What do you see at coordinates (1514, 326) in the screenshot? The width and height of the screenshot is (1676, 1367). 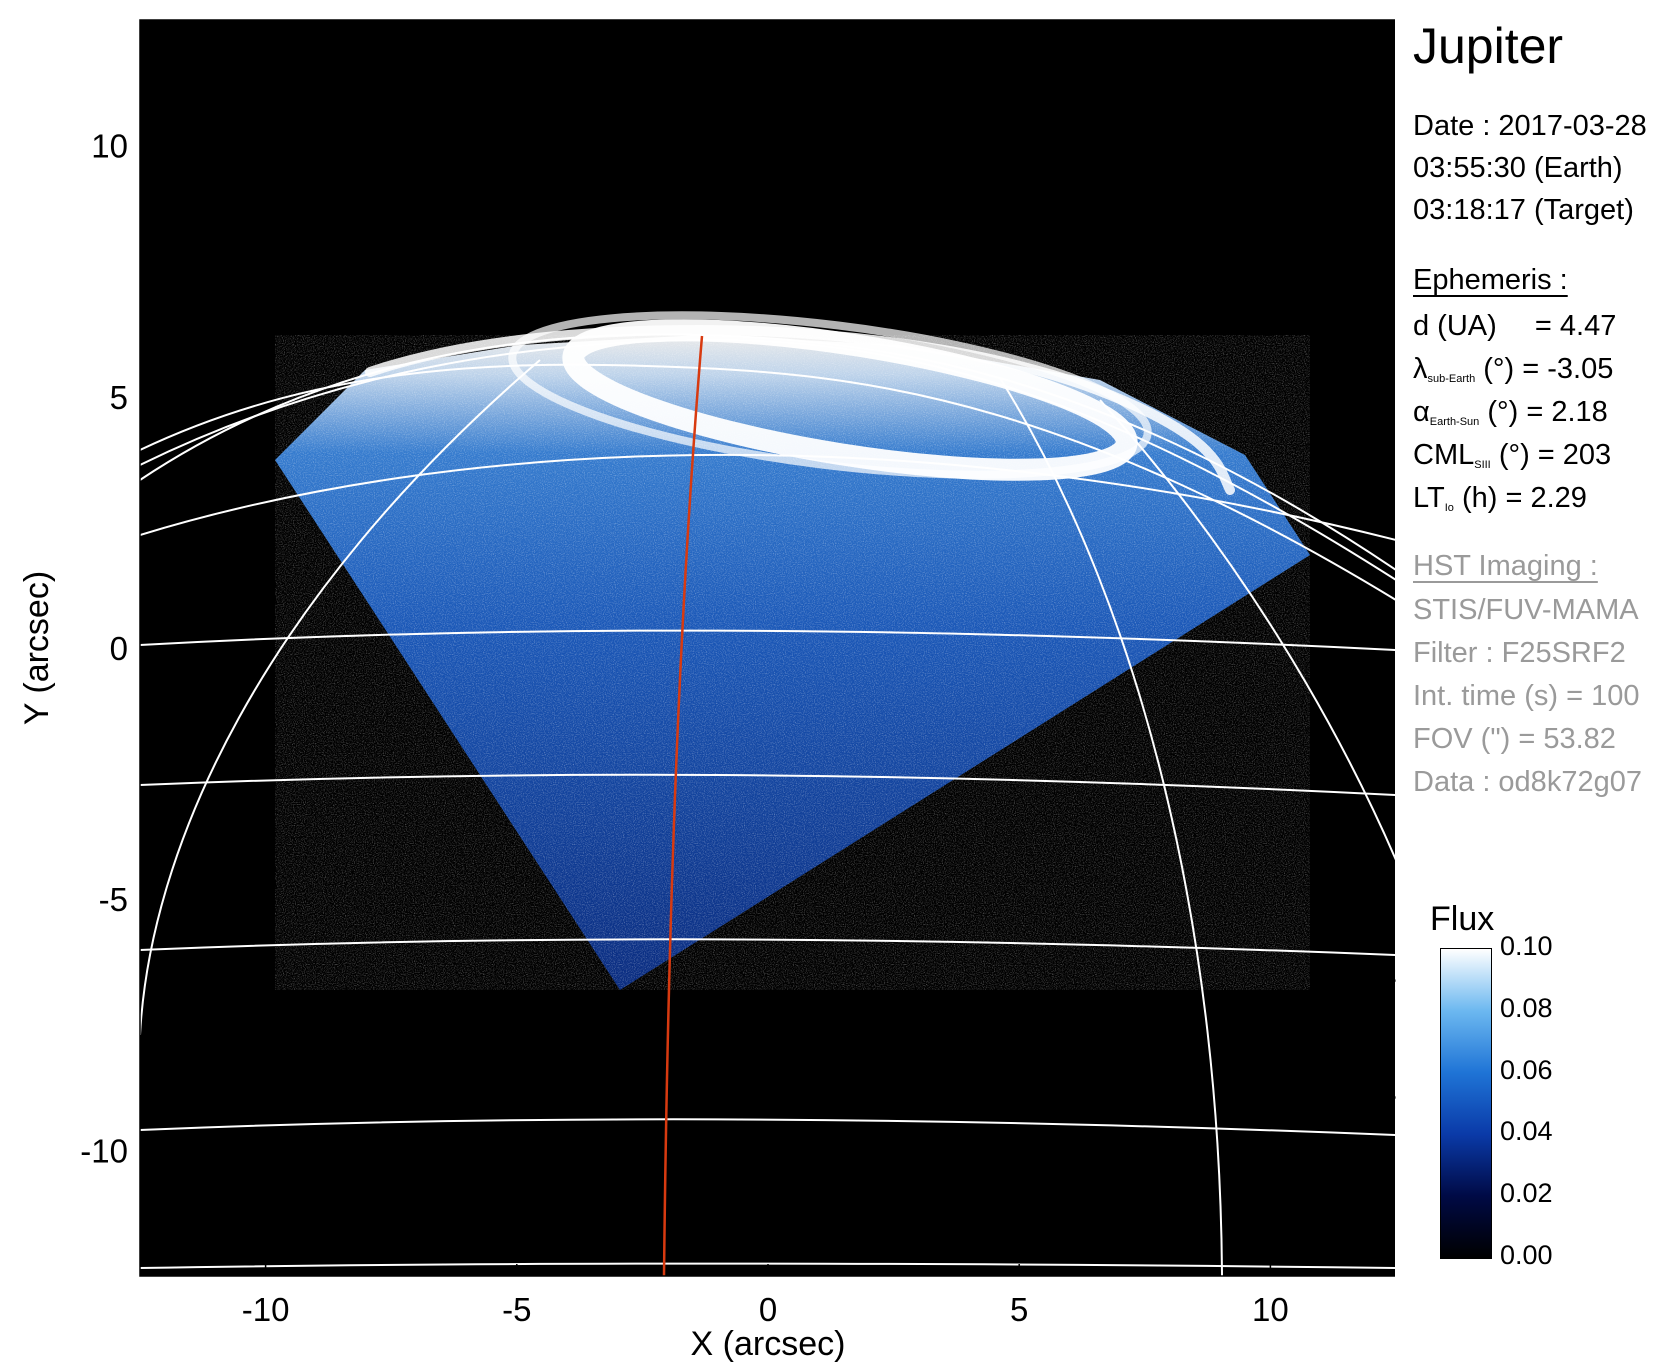 I see `distance-row: d (UA) = 4.47` at bounding box center [1514, 326].